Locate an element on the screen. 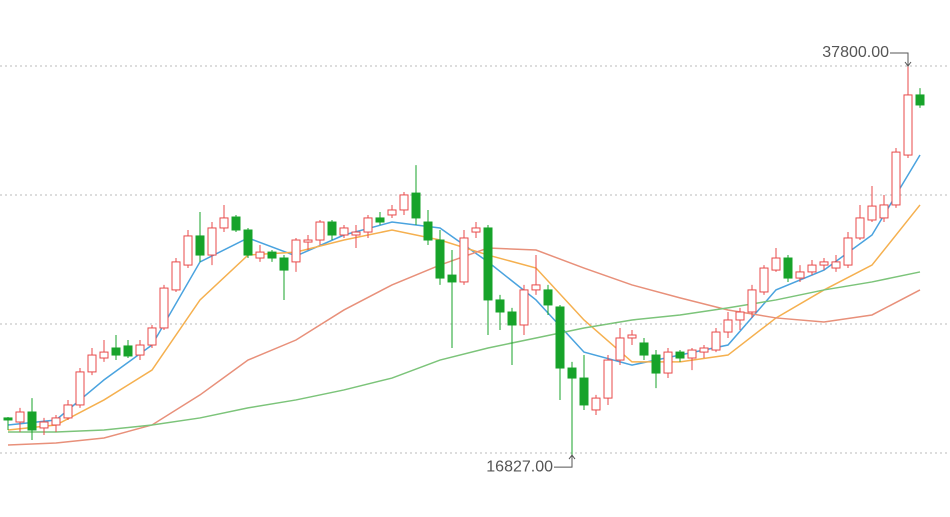  low-pointer is located at coordinates (565, 461).